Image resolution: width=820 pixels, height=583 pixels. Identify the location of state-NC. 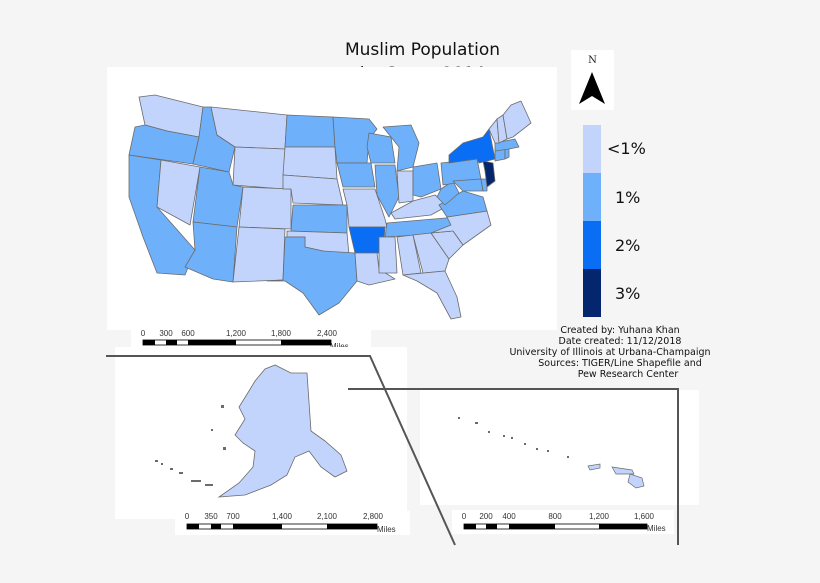
(461, 228).